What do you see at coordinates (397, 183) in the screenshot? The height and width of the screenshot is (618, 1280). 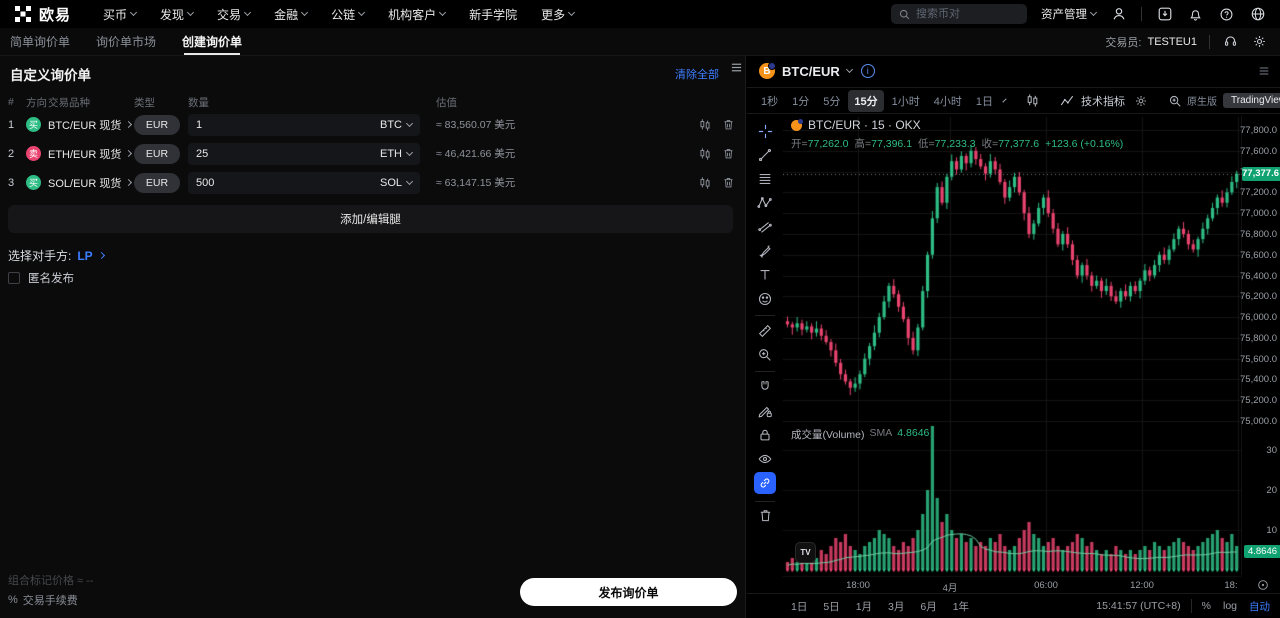 I see `unit-dropdown: SOL` at bounding box center [397, 183].